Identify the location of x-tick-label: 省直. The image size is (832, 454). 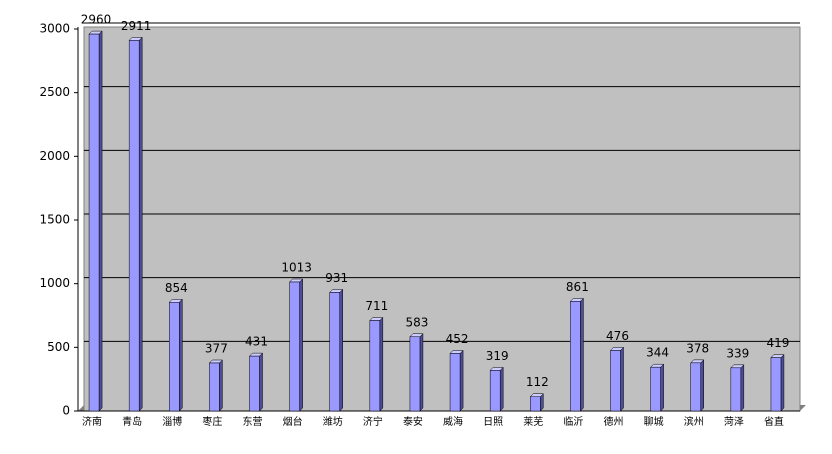
(774, 421).